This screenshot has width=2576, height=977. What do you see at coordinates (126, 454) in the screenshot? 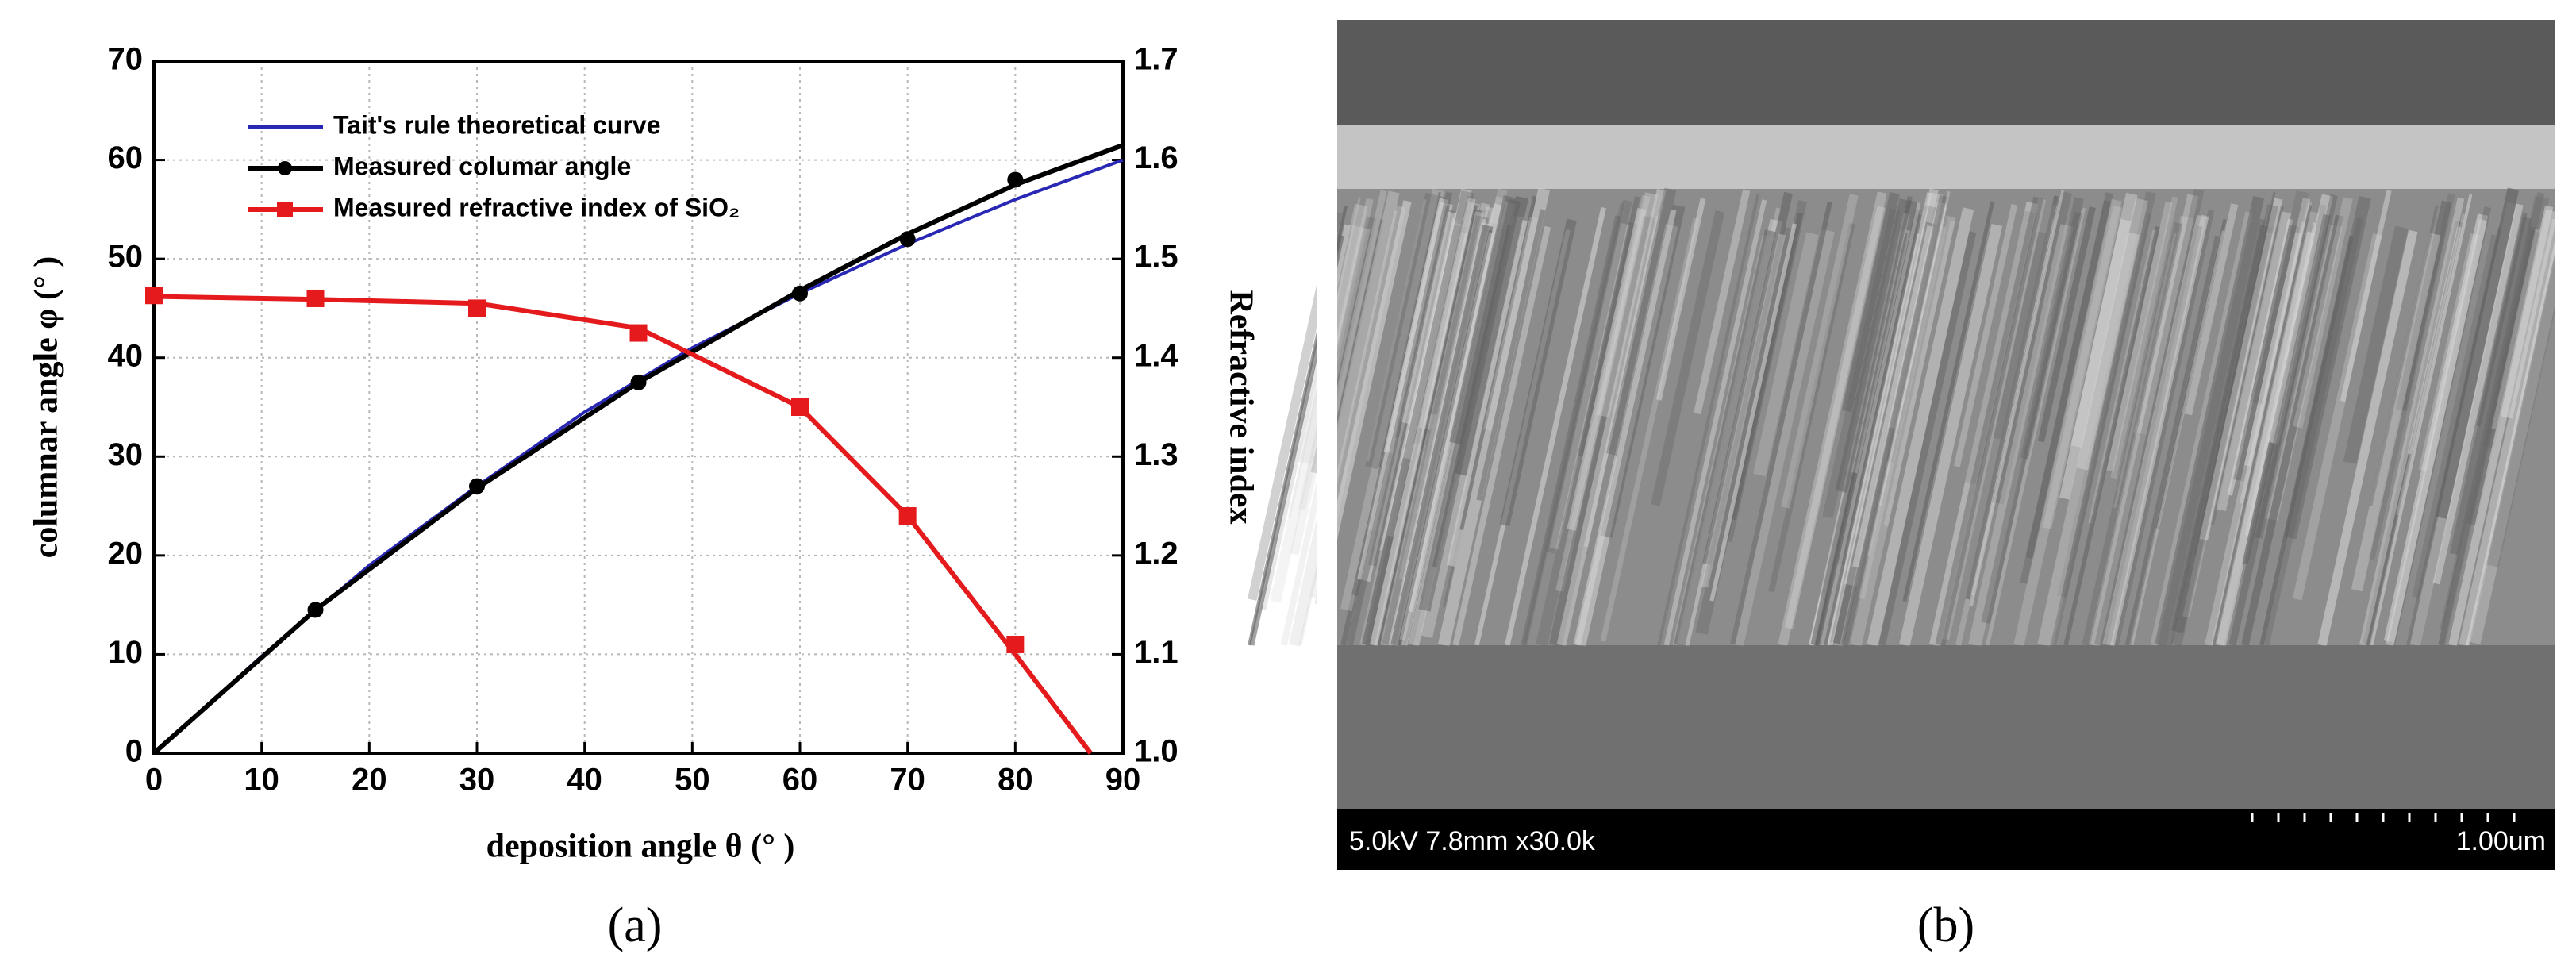
I see `y-tick-label: 30` at bounding box center [126, 454].